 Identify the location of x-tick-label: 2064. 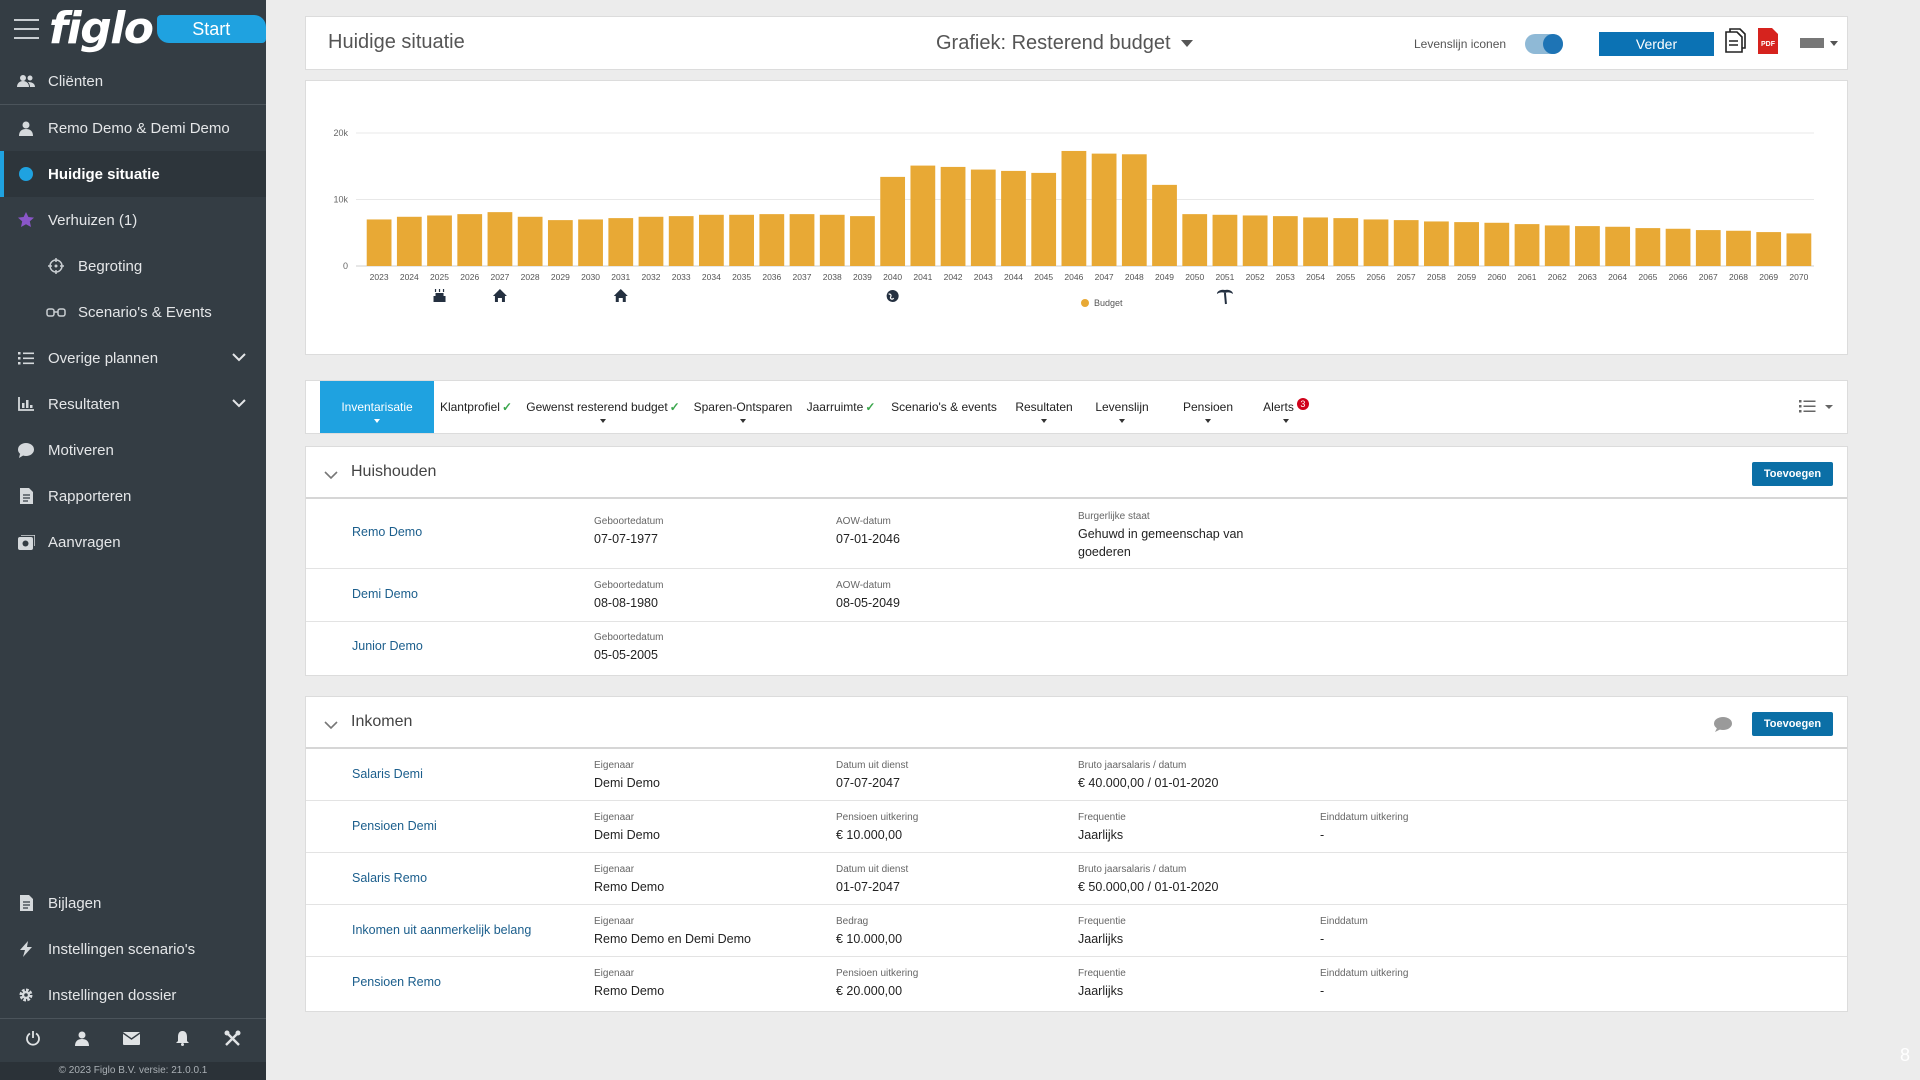
(1617, 277).